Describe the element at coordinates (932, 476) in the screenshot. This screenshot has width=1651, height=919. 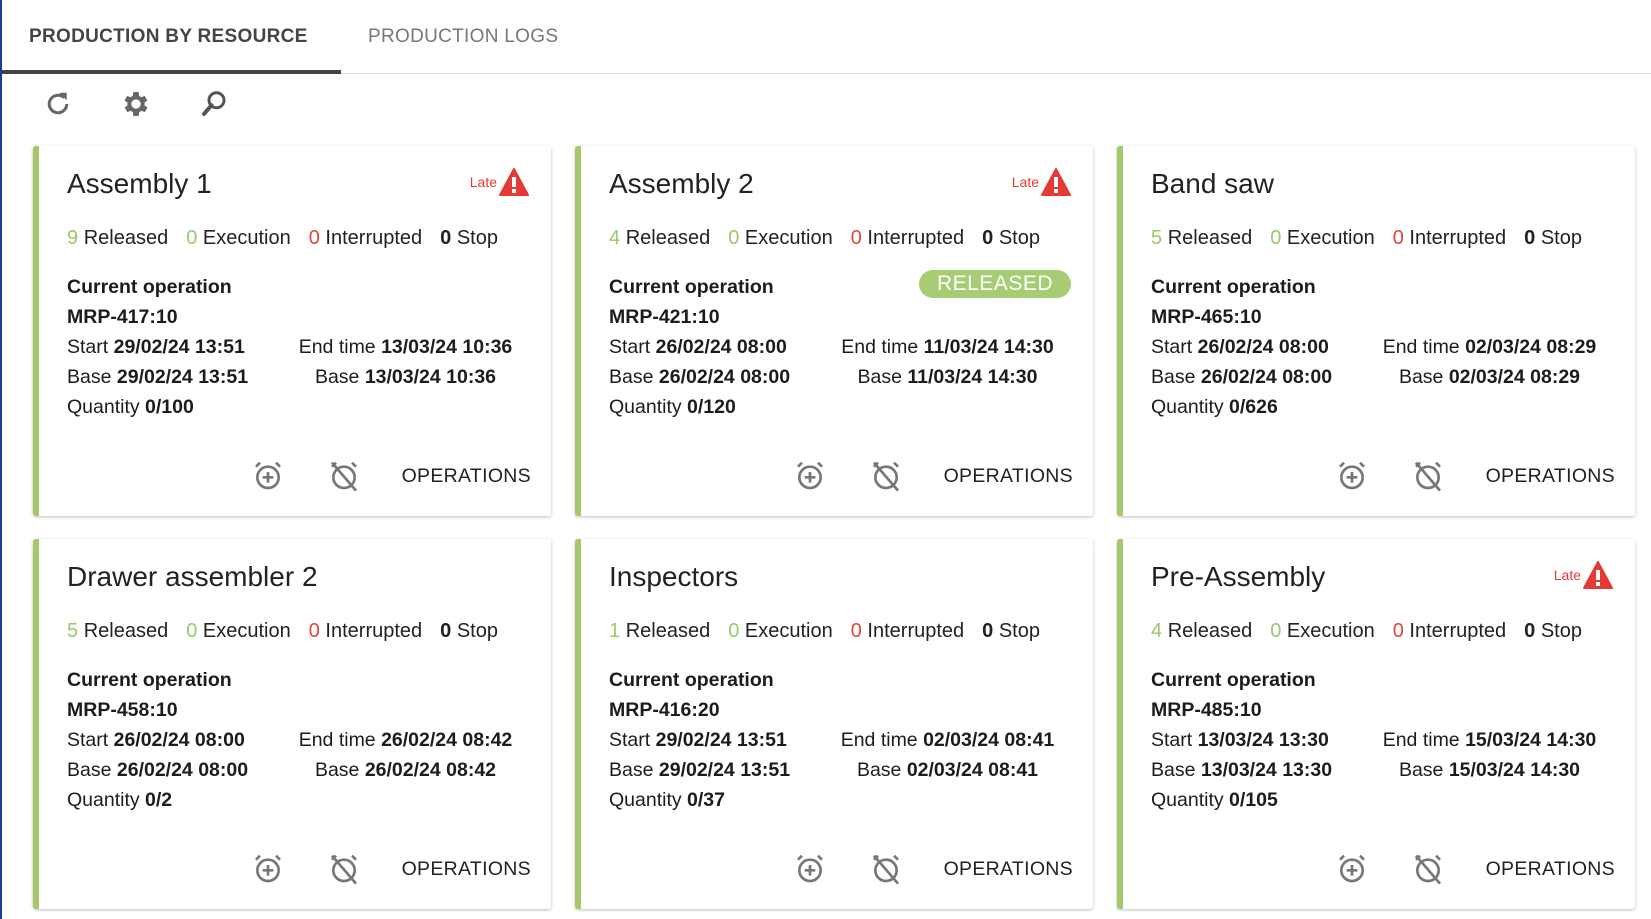
I see `card-actions: OPERATIONS` at that location.